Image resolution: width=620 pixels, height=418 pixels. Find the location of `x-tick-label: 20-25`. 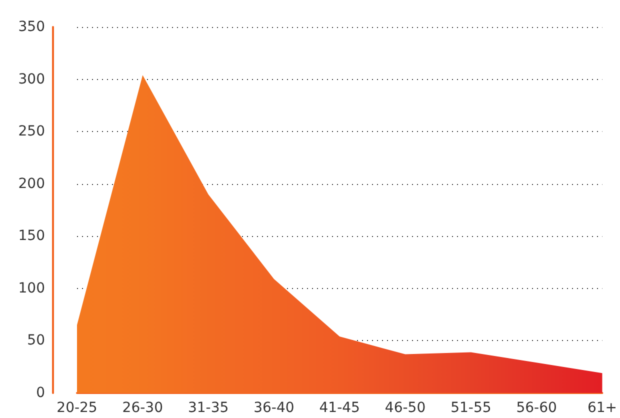

x-tick-label: 20-25 is located at coordinates (77, 408).